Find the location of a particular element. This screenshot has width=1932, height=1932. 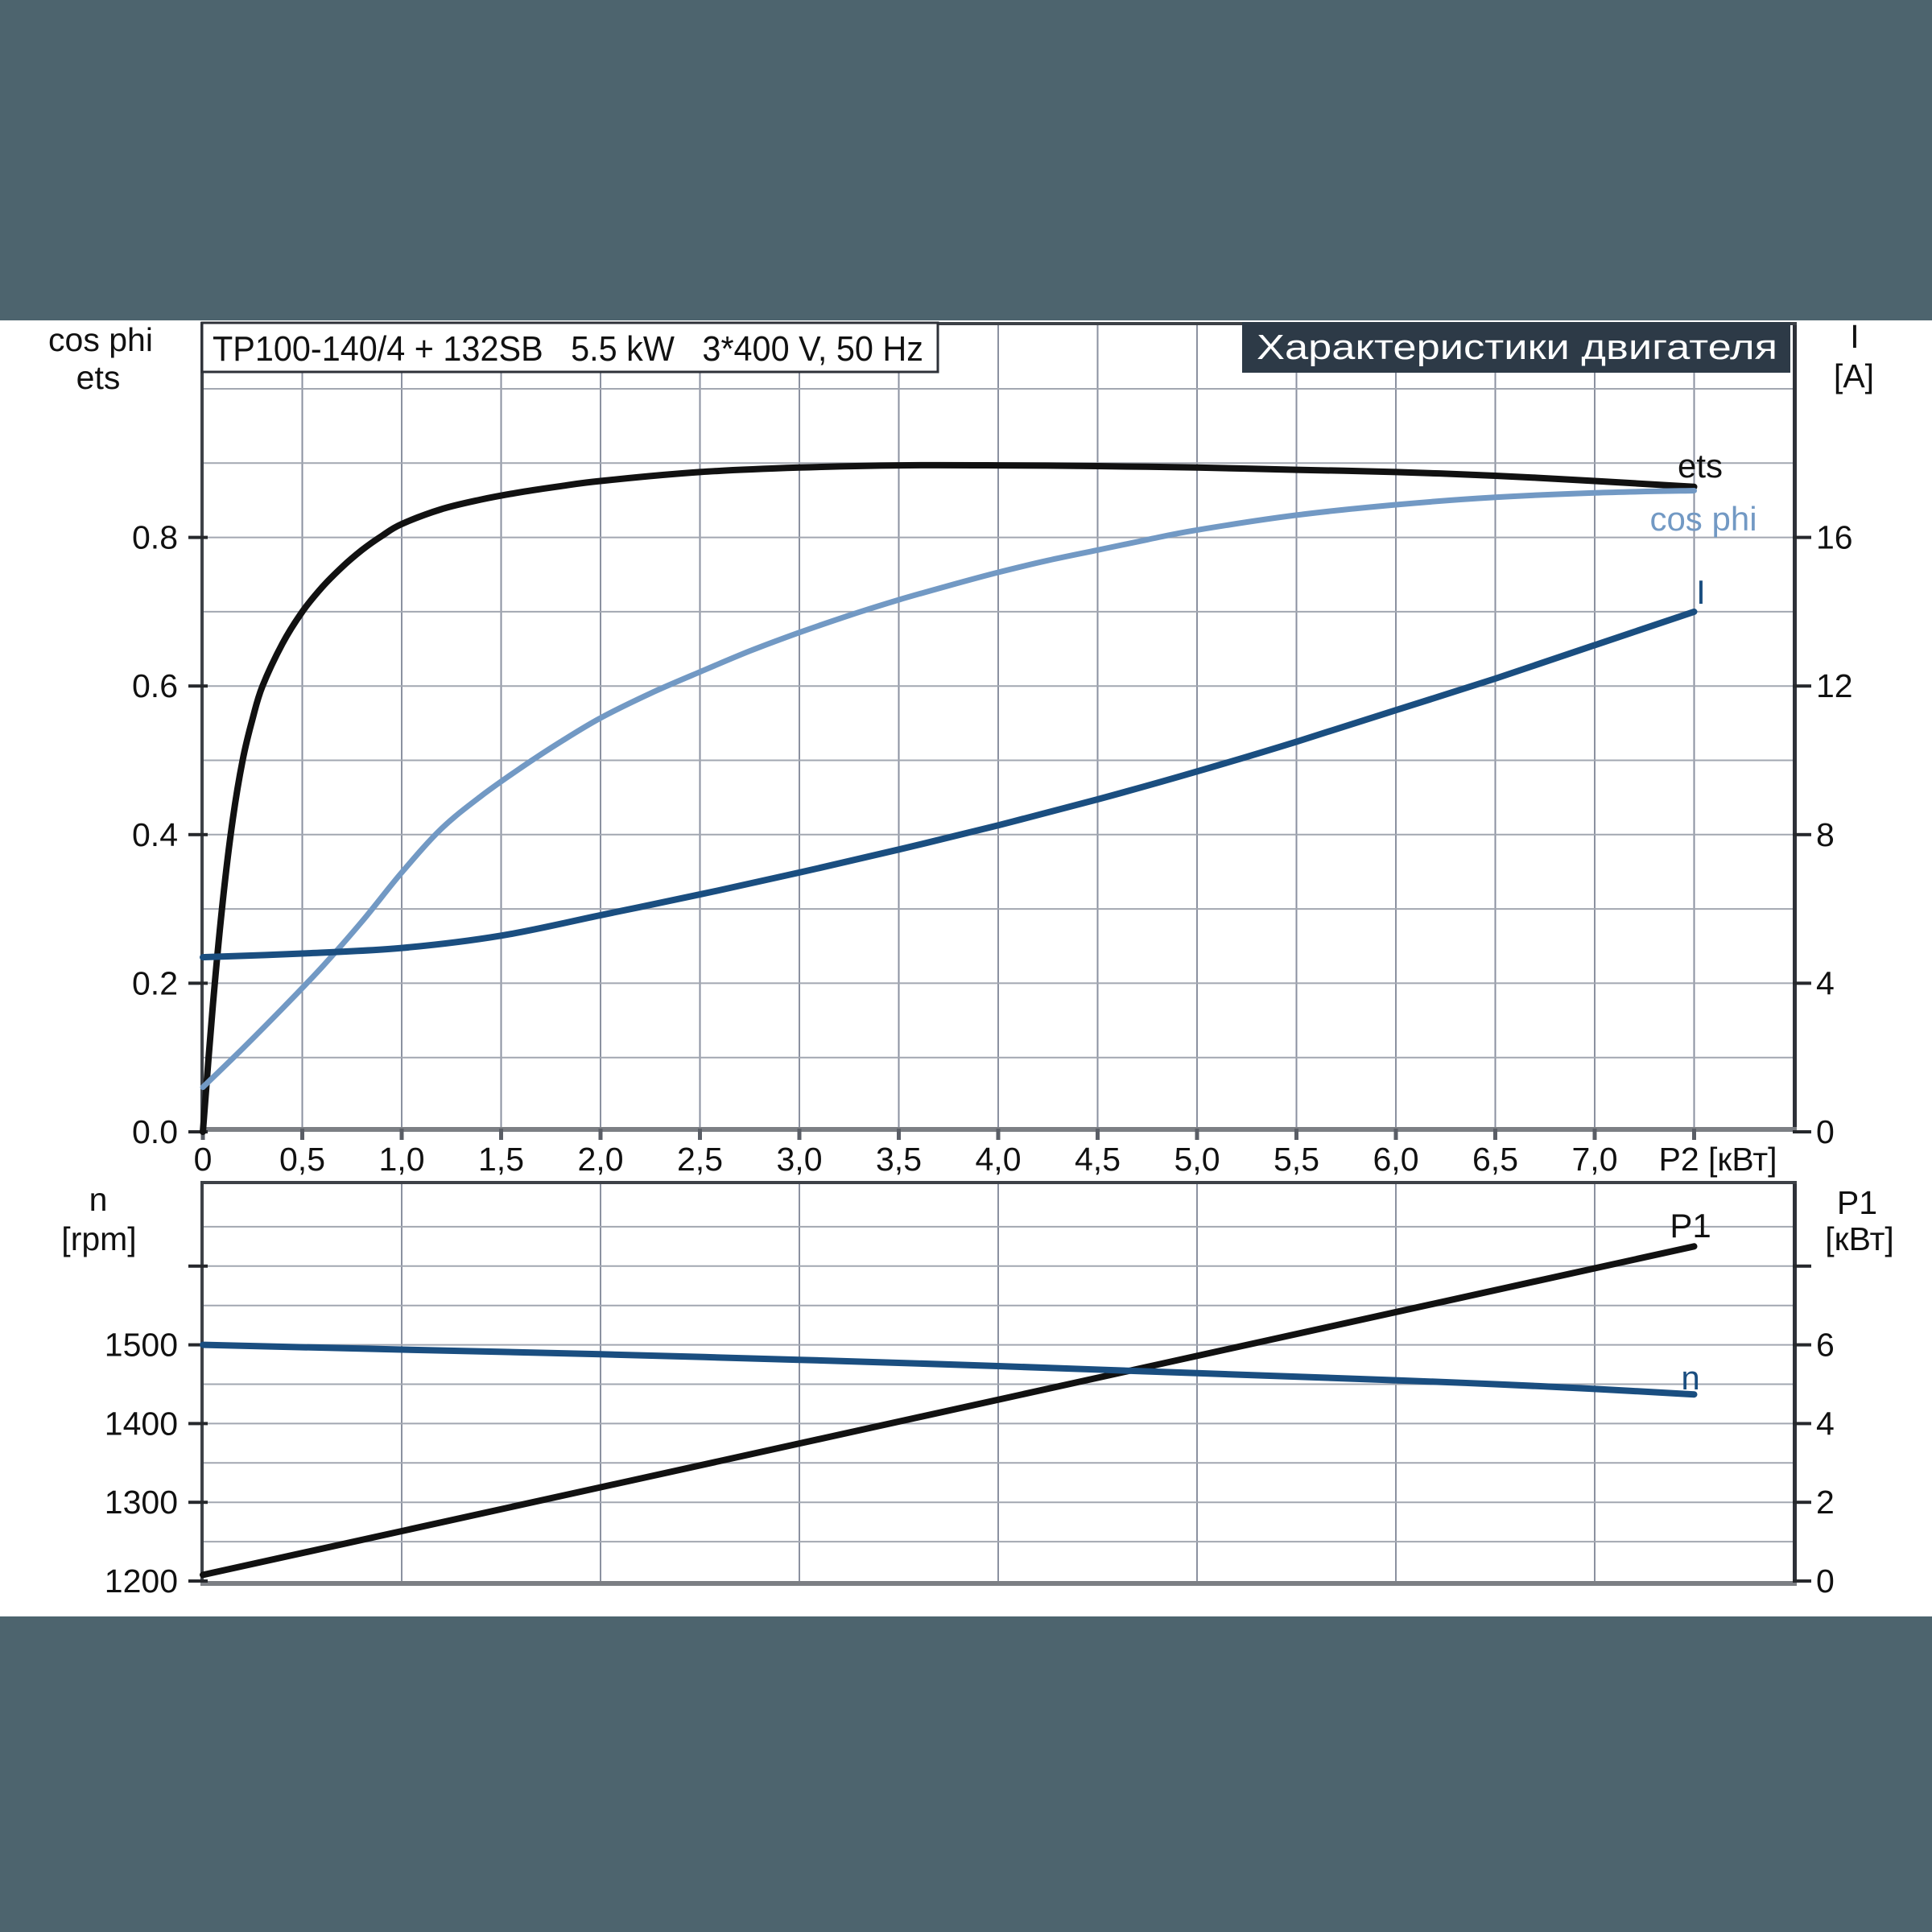

svg-text: 2,5 is located at coordinates (700, 1159).